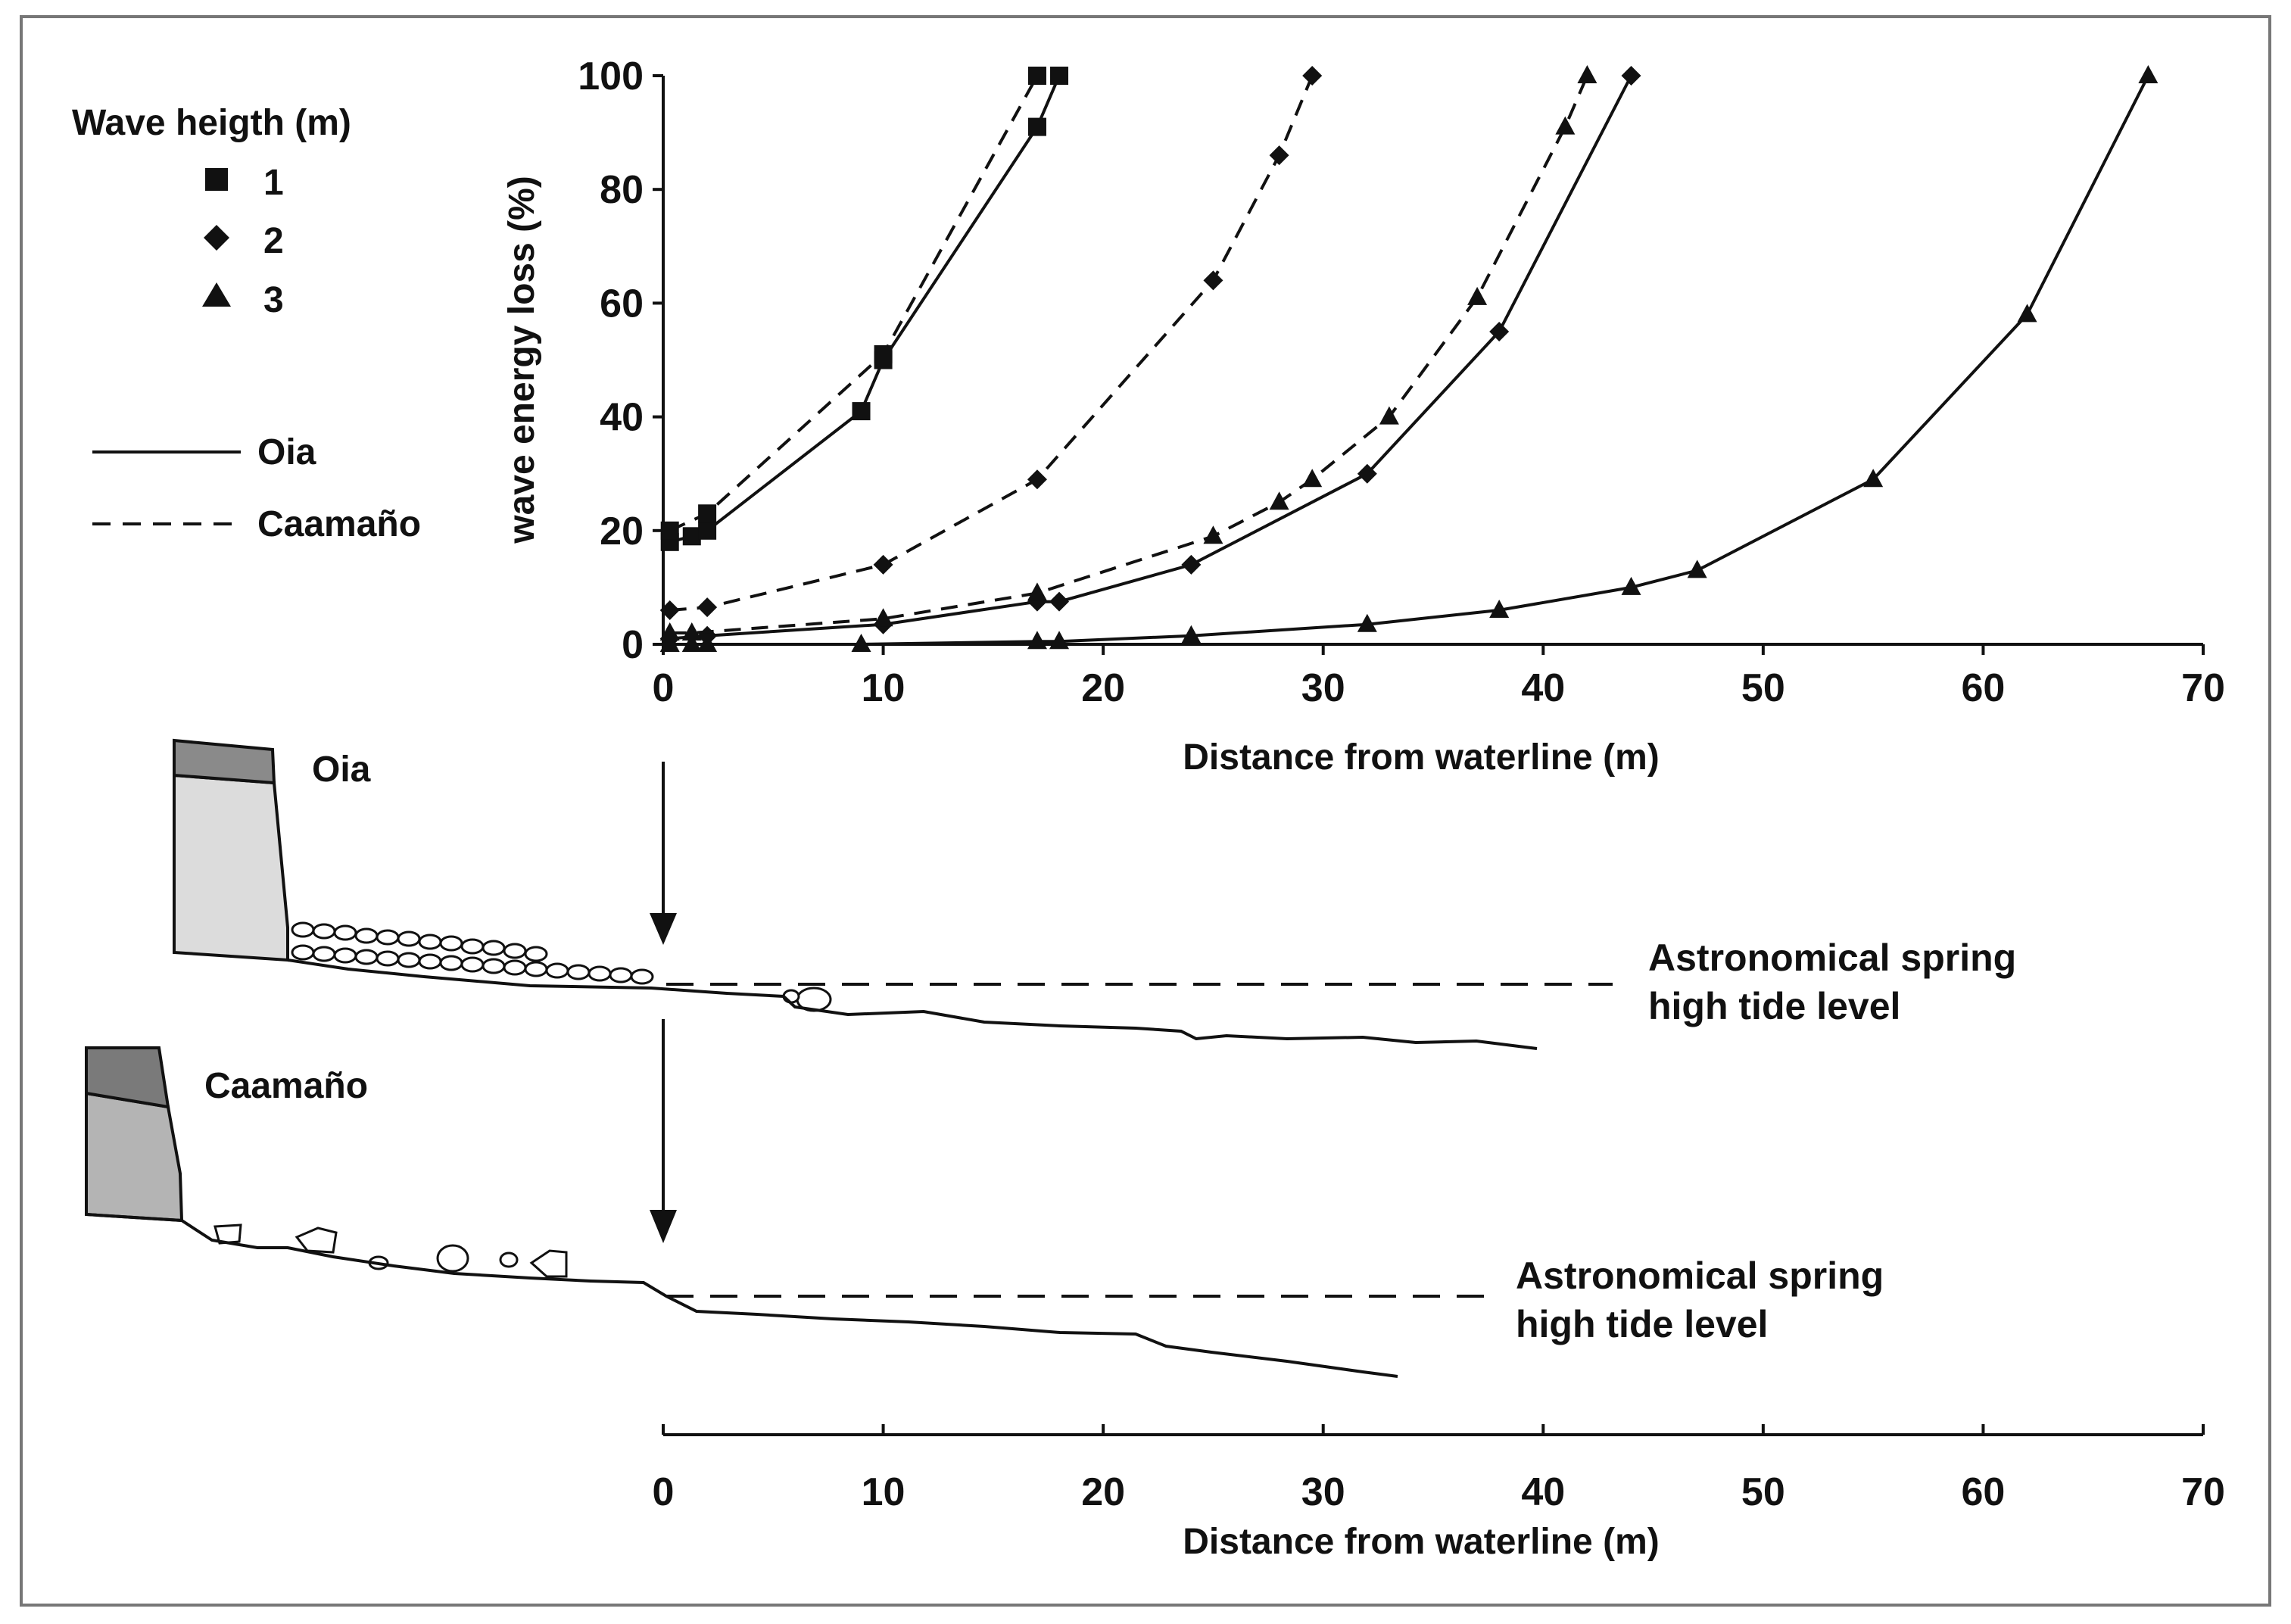 This screenshot has width=2291, height=1624. I want to click on legend-title: Wave heigth (m), so click(211, 123).